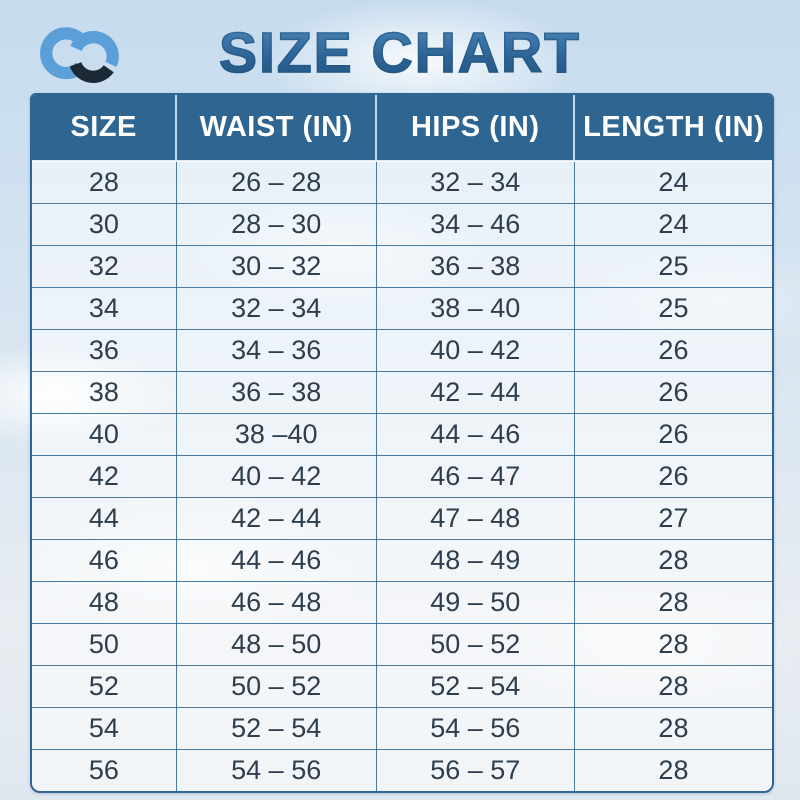 The image size is (800, 800). I want to click on table-cell: 48, so click(104, 602).